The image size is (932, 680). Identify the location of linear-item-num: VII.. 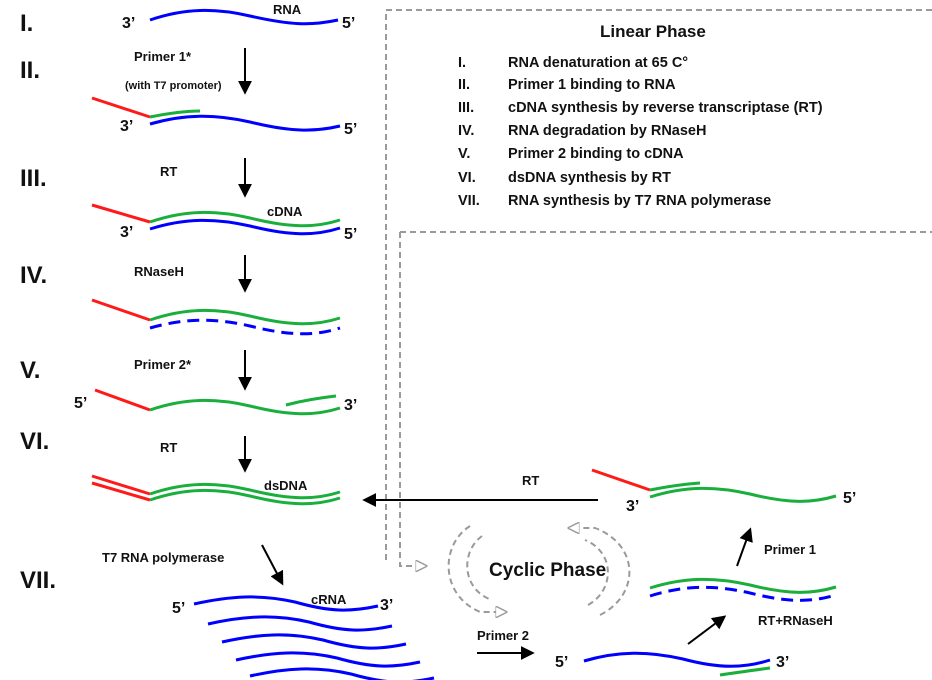
(469, 201).